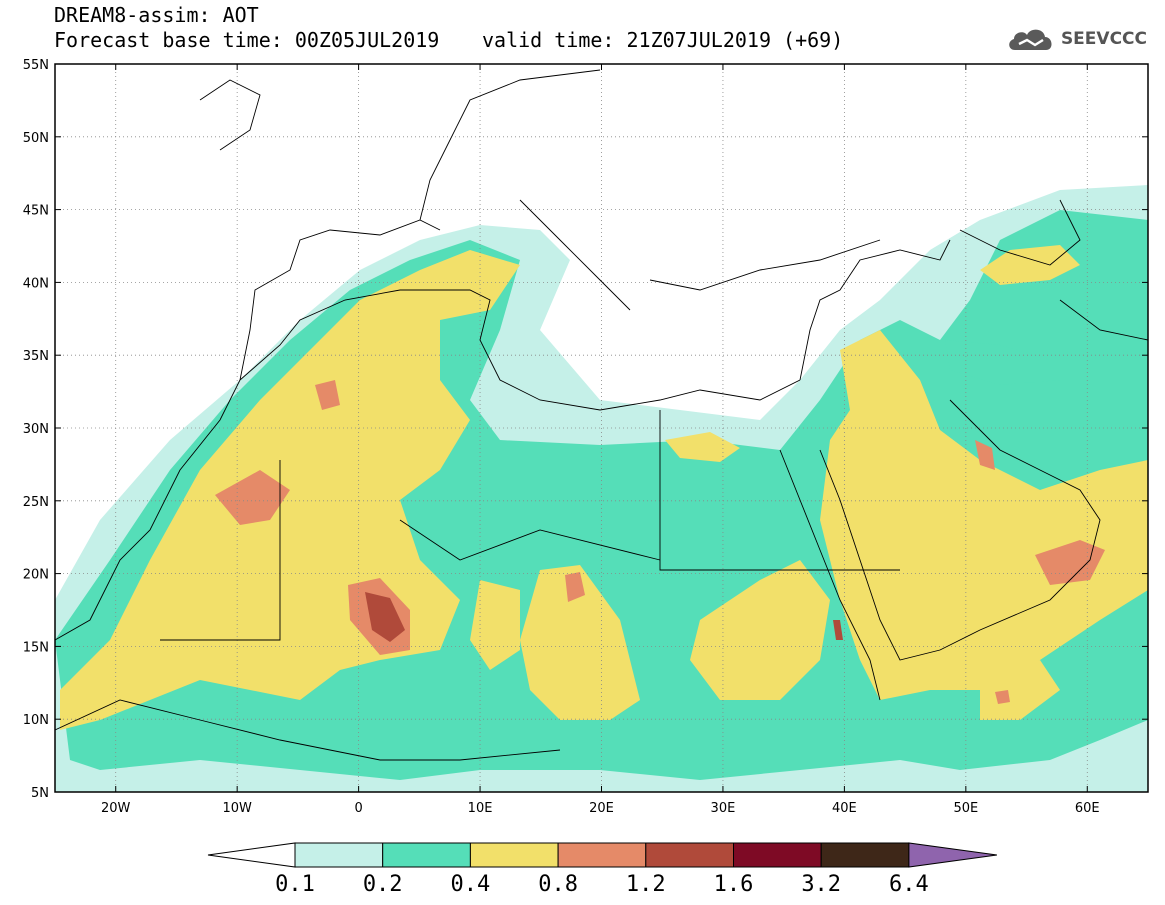 The height and width of the screenshot is (905, 1165). I want to click on contour-0.8-morocco, so click(327, 395).